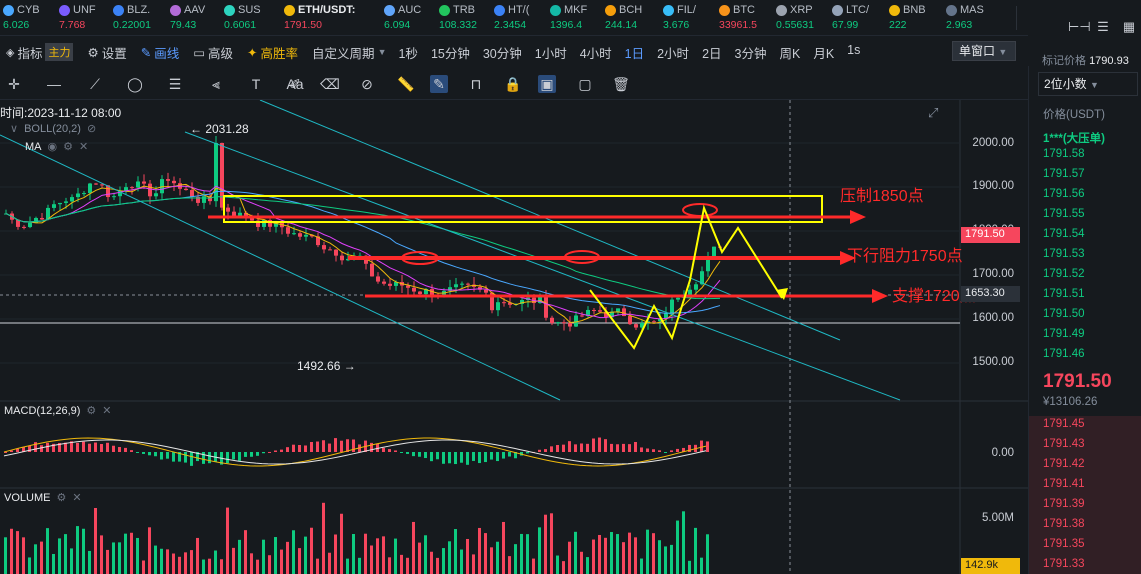 This screenshot has width=1141, height=574. What do you see at coordinates (1064, 544) in the screenshot?
I see `ask-row: 1791.35` at bounding box center [1064, 544].